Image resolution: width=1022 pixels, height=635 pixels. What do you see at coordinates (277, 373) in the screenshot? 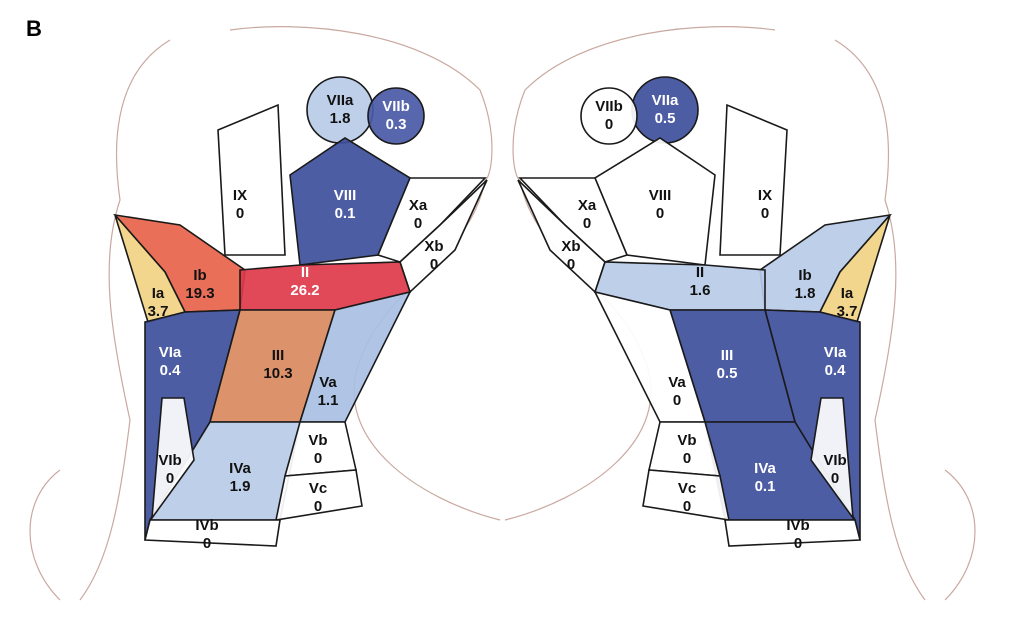
I see `region-value: 10.3` at bounding box center [277, 373].